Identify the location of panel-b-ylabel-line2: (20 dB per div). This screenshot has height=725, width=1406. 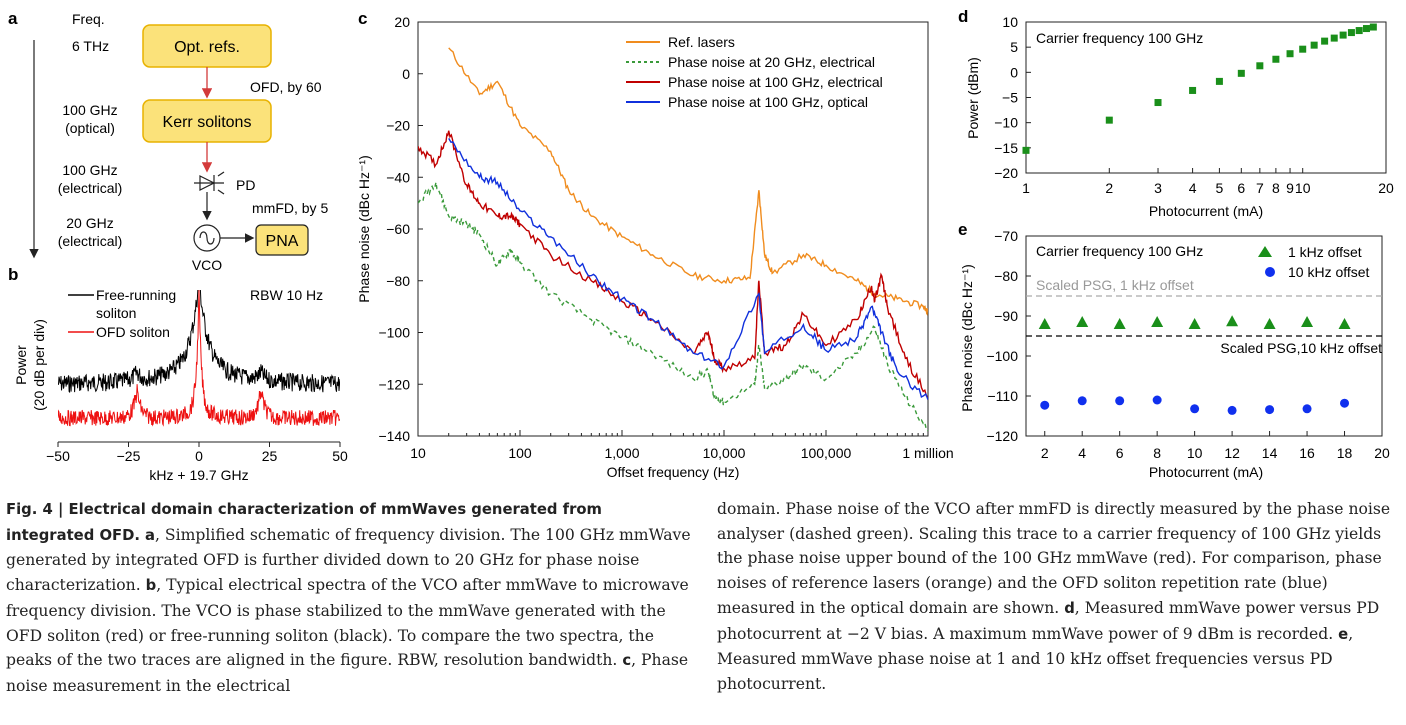
(39, 365).